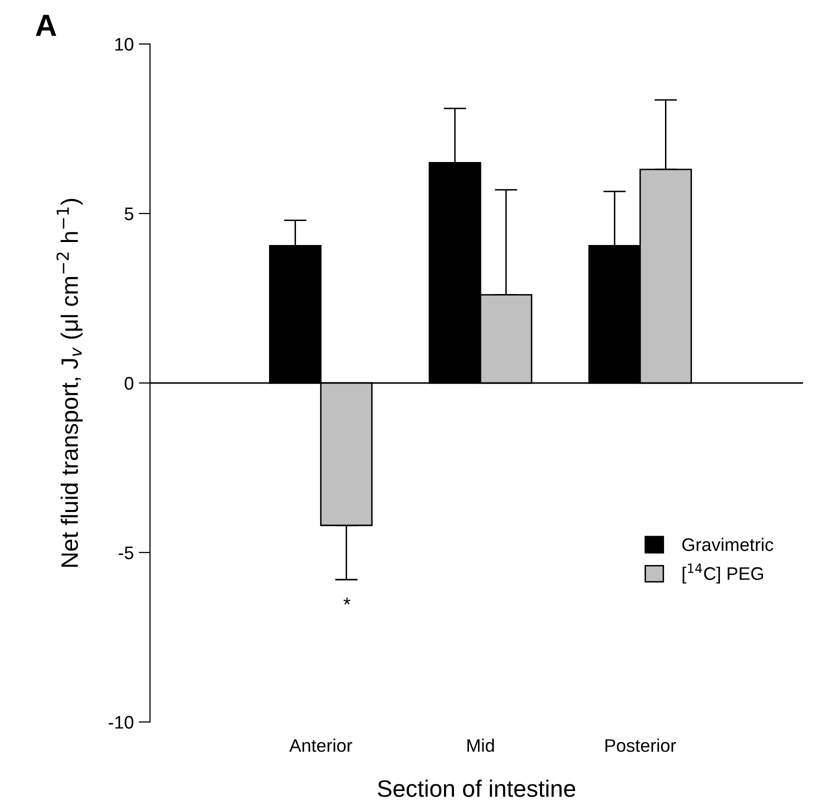 This screenshot has width=830, height=802. What do you see at coordinates (641, 745) in the screenshot?
I see `x-tick-label: Posterior` at bounding box center [641, 745].